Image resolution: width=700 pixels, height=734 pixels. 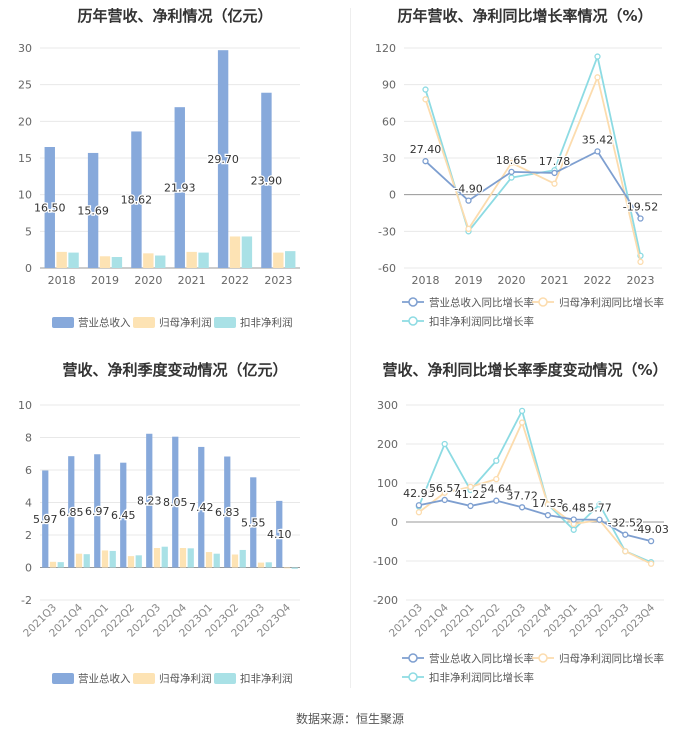 What do you see at coordinates (266, 678) in the screenshot?
I see `legend-label: 扣非净利润` at bounding box center [266, 678].